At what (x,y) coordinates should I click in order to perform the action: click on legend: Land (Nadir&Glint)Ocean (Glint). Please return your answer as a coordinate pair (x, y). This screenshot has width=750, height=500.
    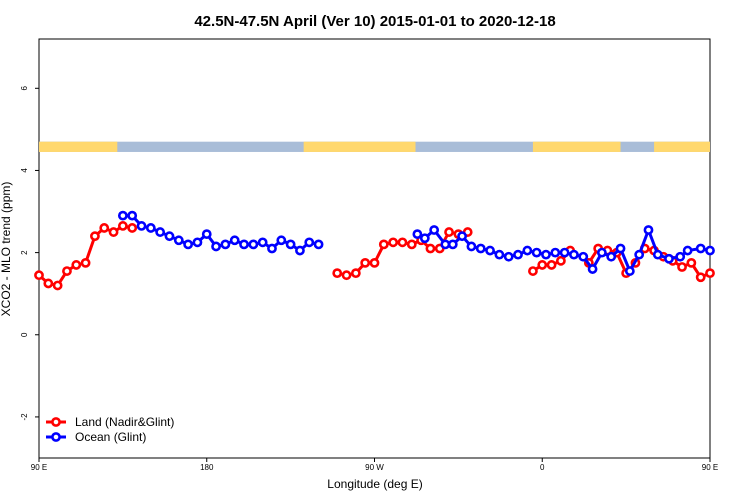
    Looking at the image, I should click on (110, 429).